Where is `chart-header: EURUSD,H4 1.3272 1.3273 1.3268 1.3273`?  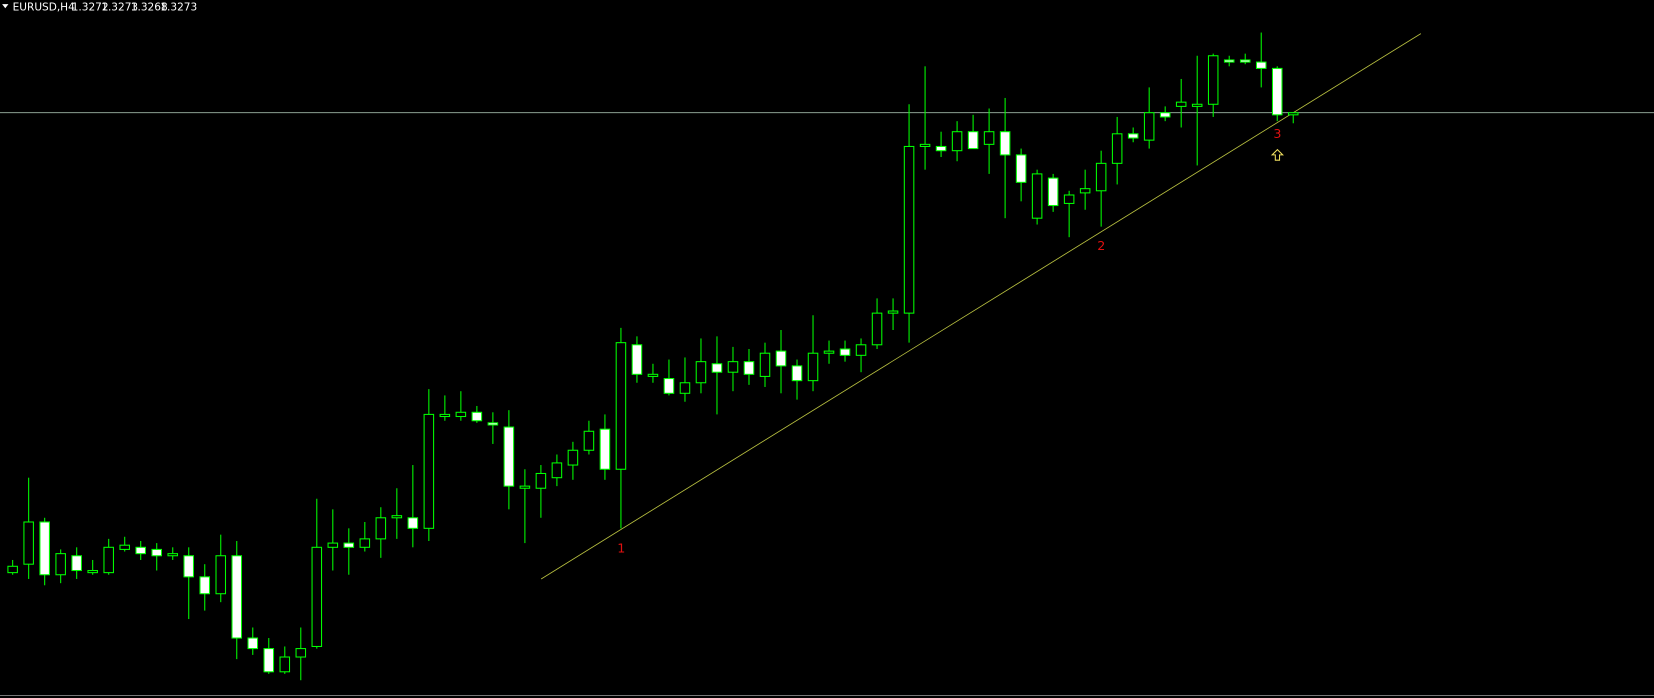
chart-header: EURUSD,H4 1.3272 1.3273 1.3268 1.3273 is located at coordinates (105, 7).